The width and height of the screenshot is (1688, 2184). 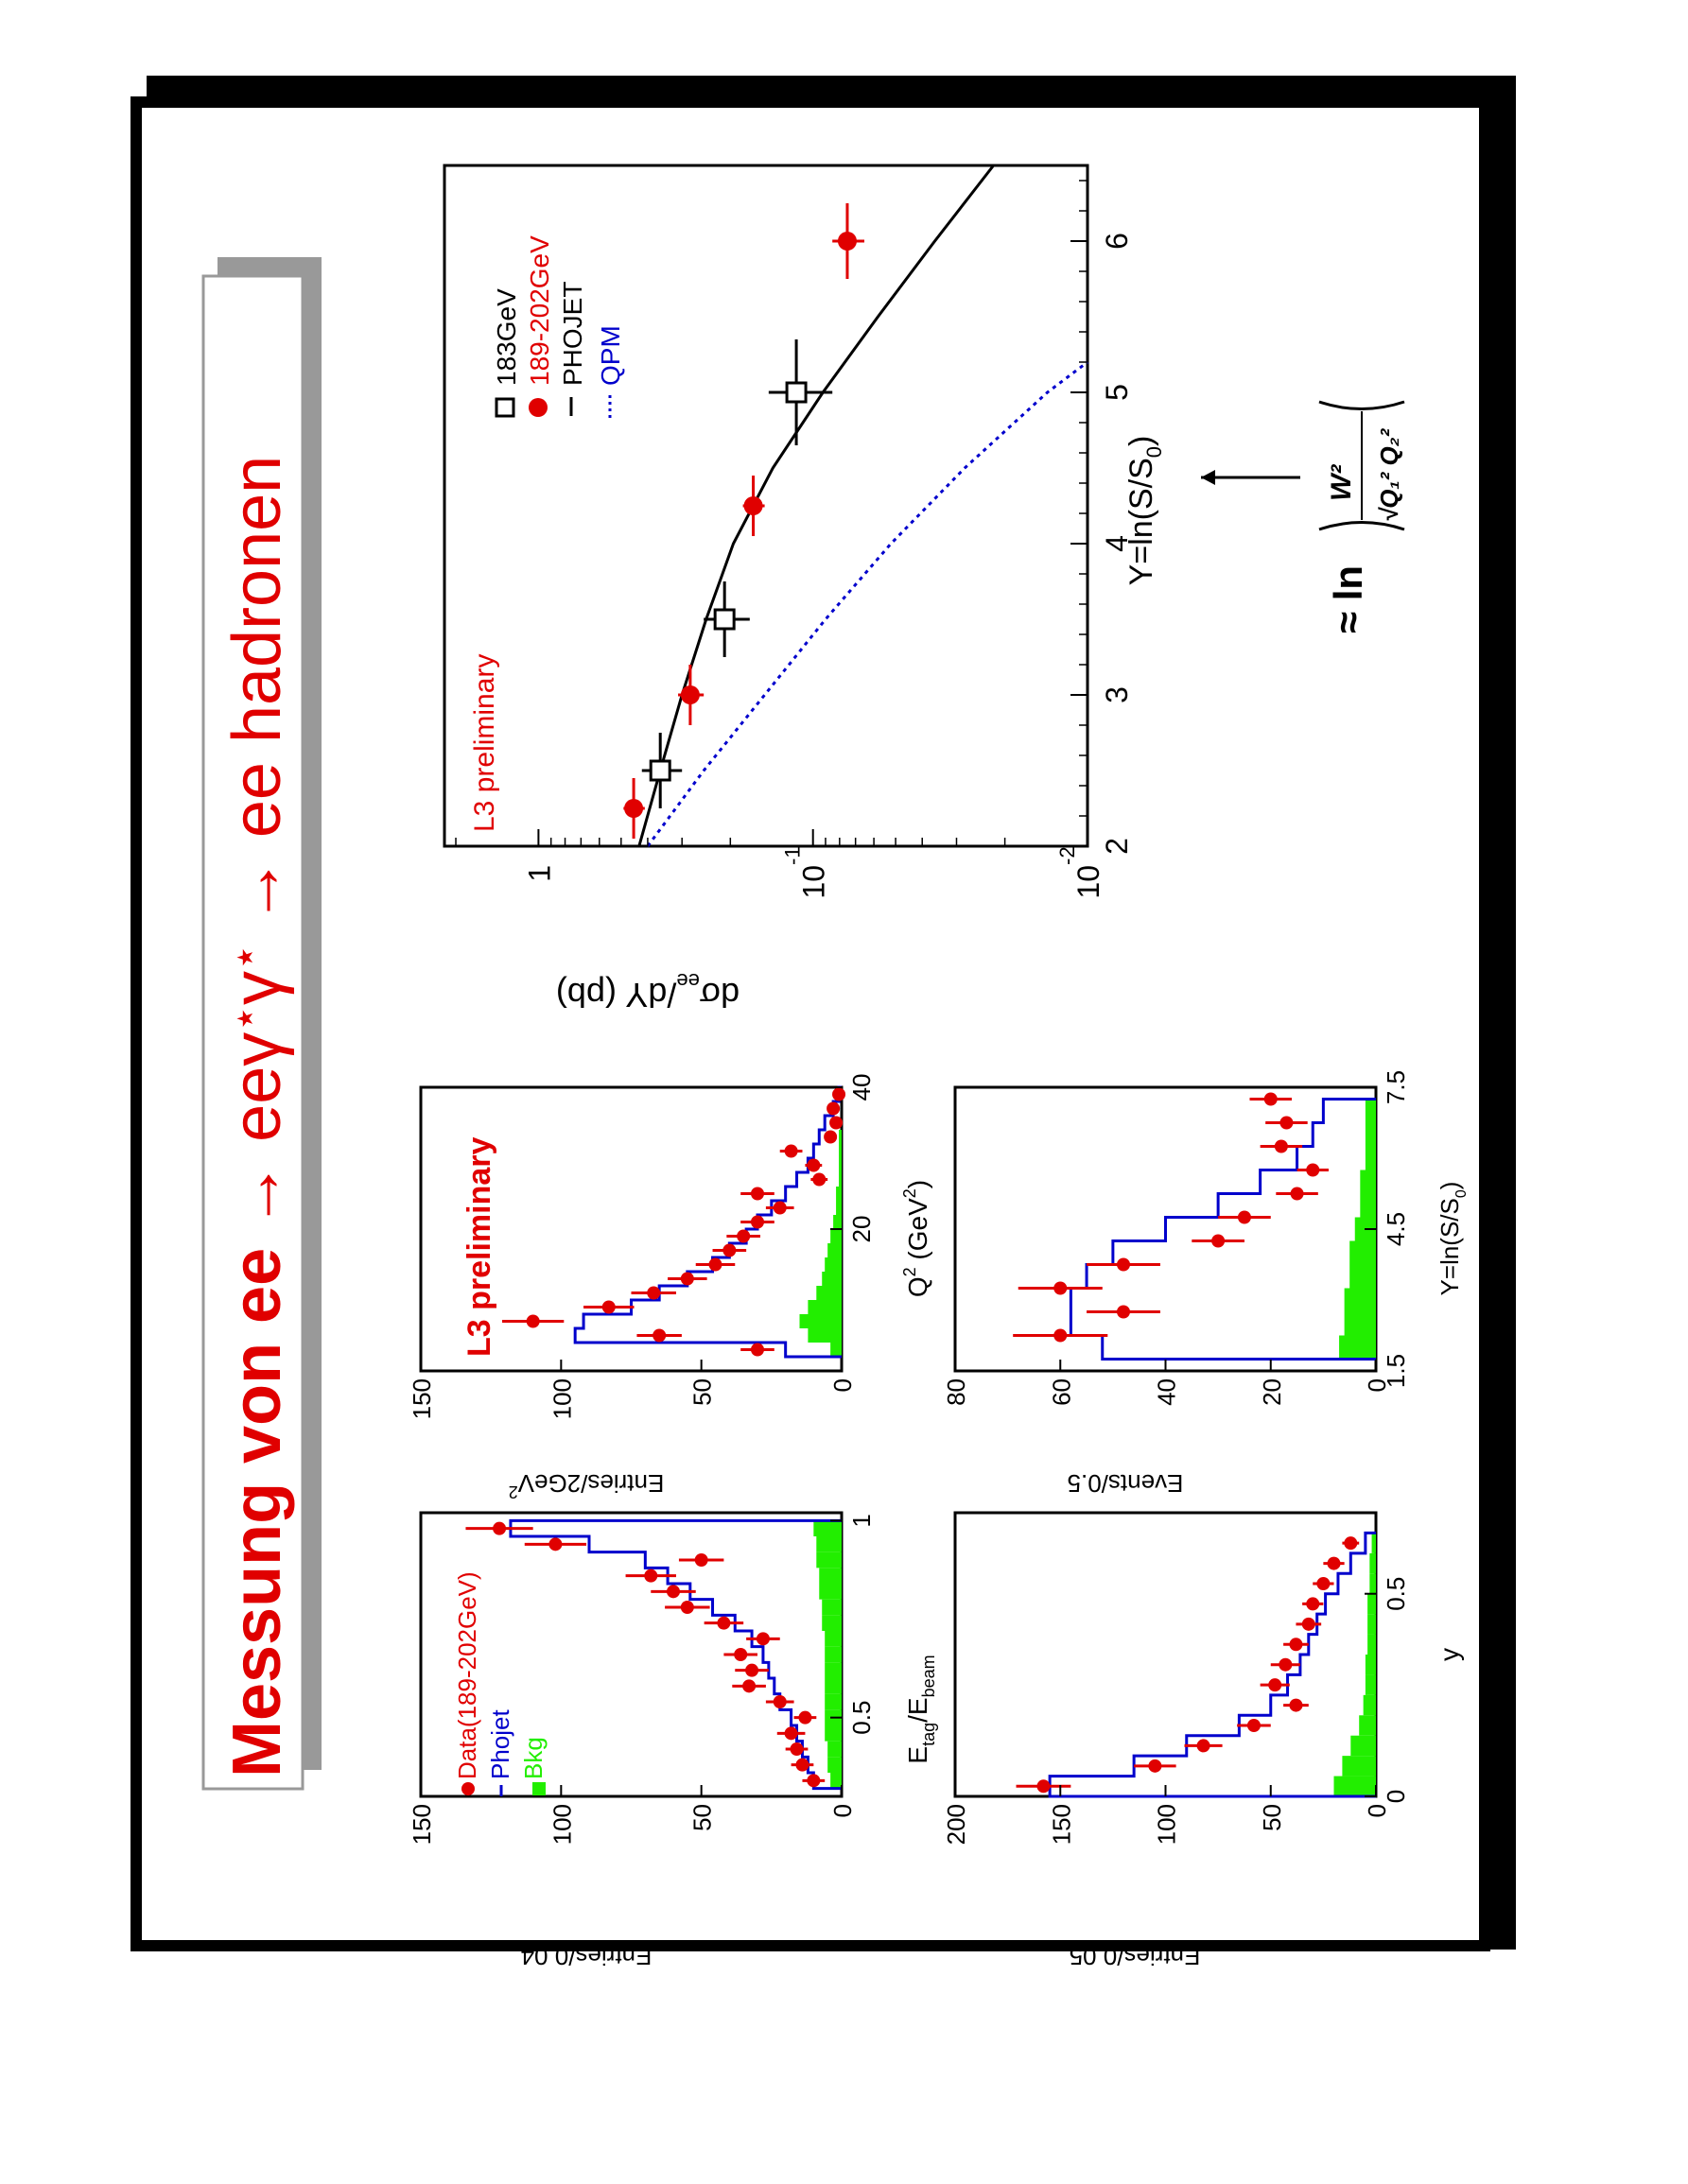 What do you see at coordinates (1167, 1392) in the screenshot?
I see `ylog-ytick-label: 40` at bounding box center [1167, 1392].